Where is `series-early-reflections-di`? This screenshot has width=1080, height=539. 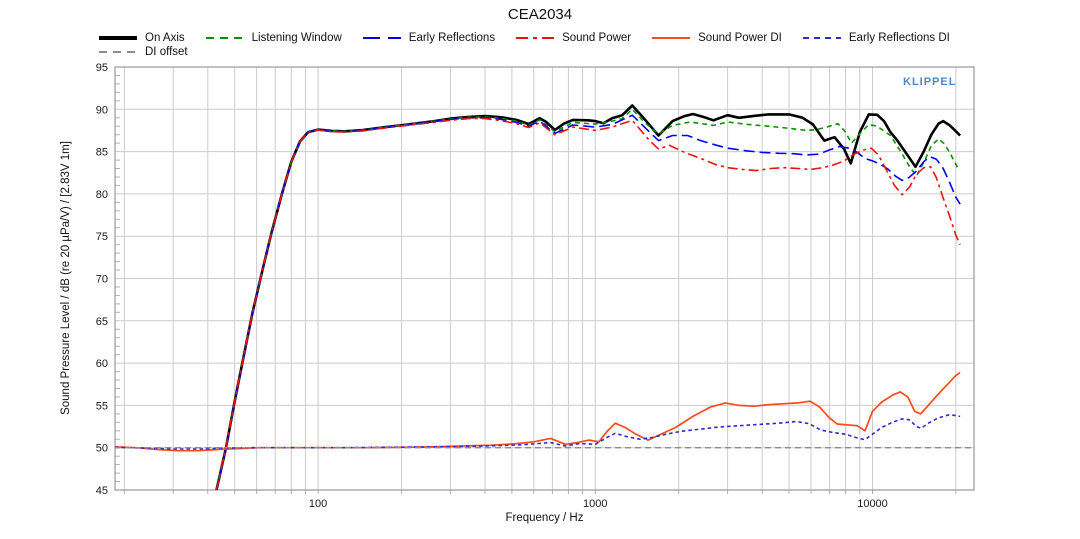
series-early-reflections-di is located at coordinates (538, 431).